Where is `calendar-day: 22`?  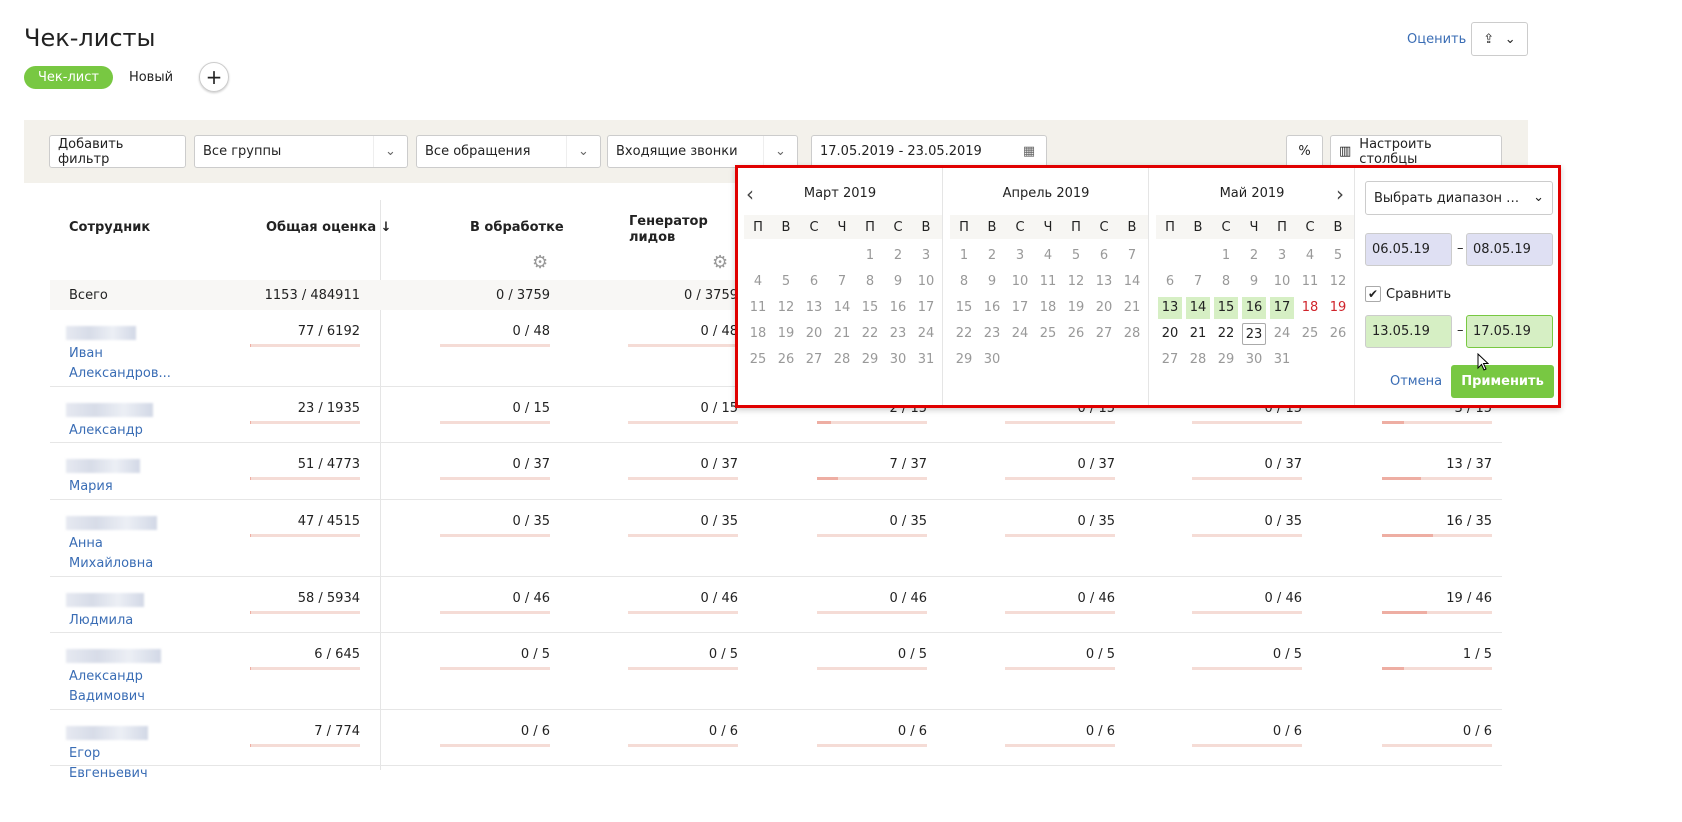 calendar-day: 22 is located at coordinates (1226, 333).